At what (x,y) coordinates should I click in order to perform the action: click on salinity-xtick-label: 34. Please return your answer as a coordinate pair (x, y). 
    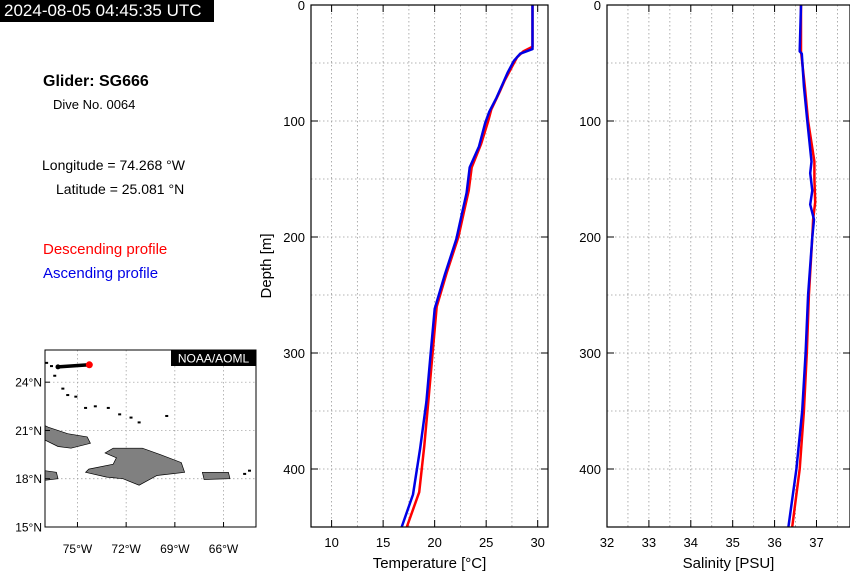
    Looking at the image, I should click on (691, 542).